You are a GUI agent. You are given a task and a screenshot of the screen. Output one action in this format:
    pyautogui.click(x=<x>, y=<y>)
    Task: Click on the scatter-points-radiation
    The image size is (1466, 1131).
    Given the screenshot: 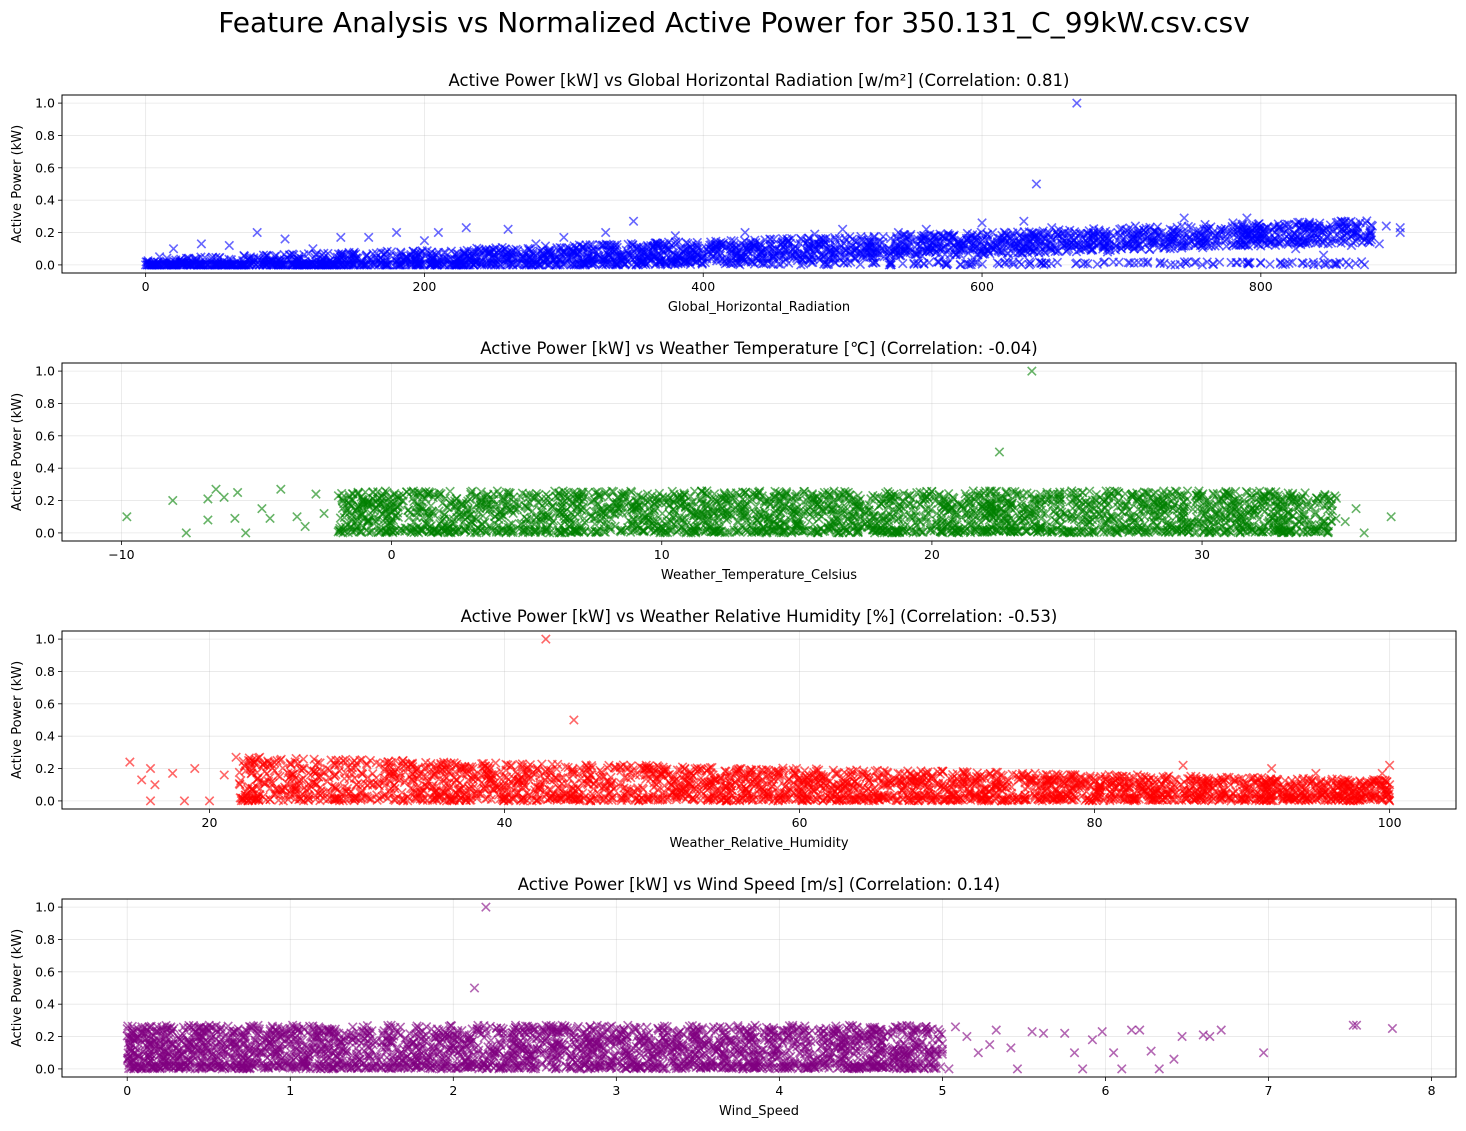 What is the action you would take?
    pyautogui.click(x=773, y=184)
    